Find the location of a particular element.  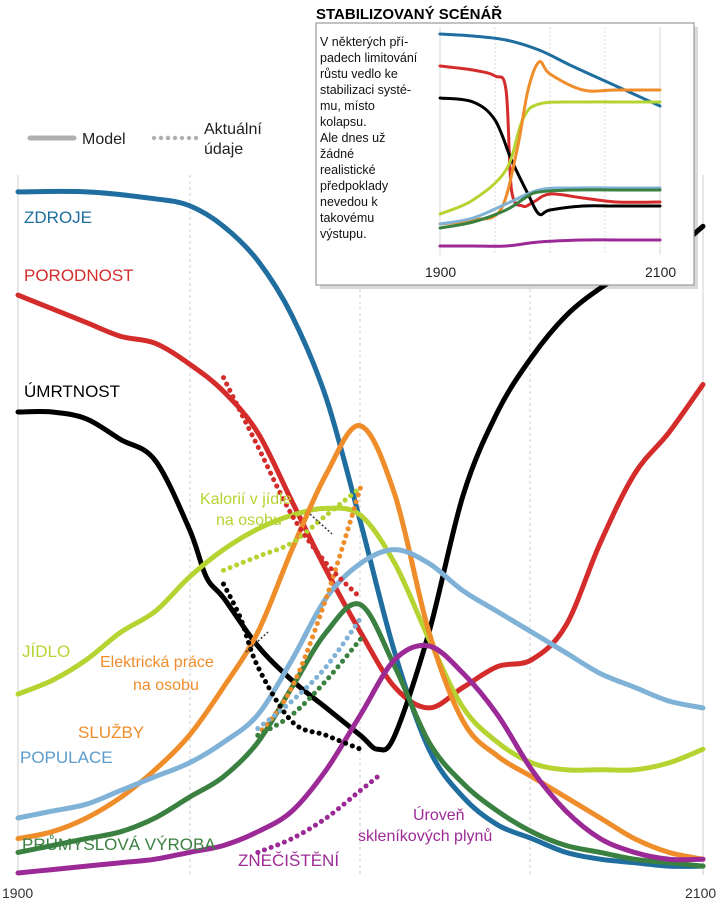

legend-actual-label-line1: Aktuální is located at coordinates (233, 129).